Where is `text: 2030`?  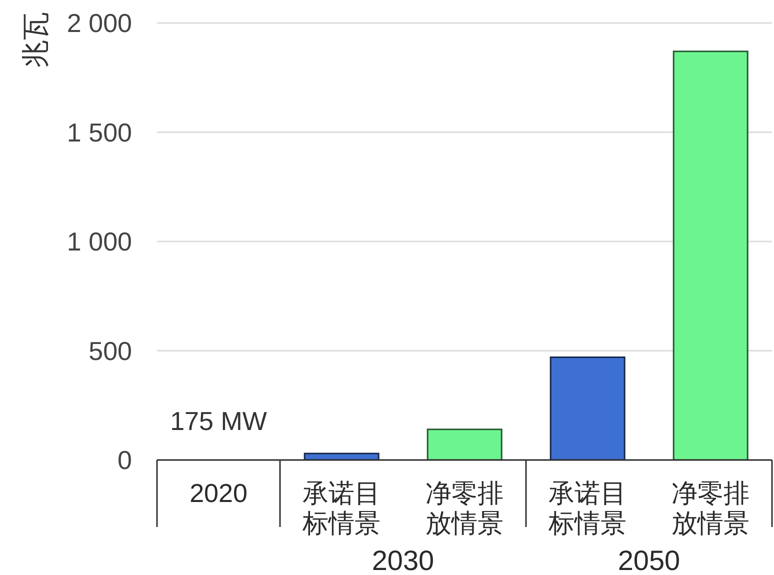 text: 2030 is located at coordinates (403, 560).